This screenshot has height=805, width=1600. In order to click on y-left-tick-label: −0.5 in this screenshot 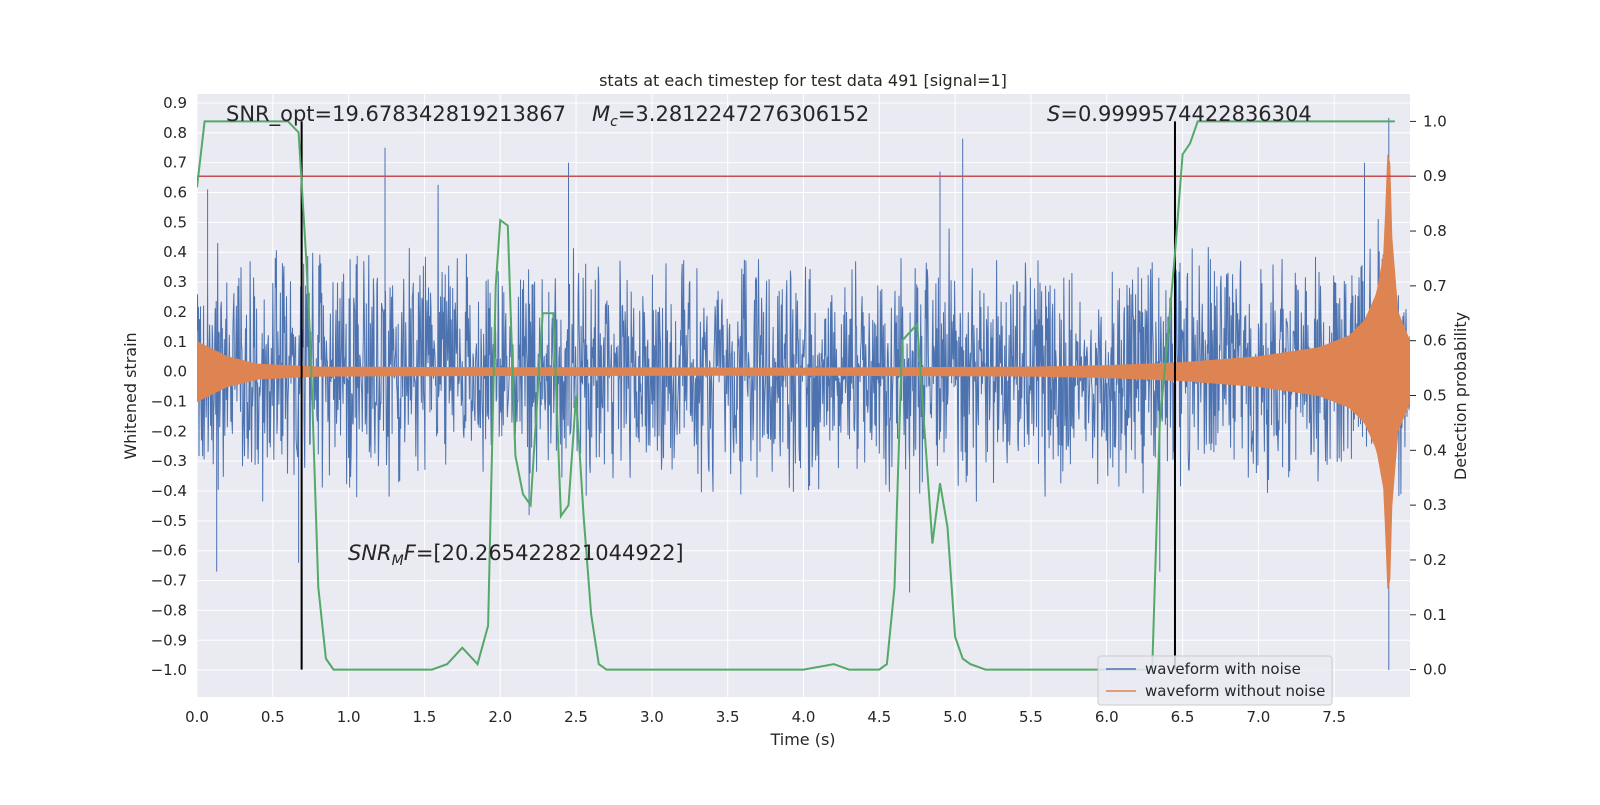, I will do `click(169, 521)`.